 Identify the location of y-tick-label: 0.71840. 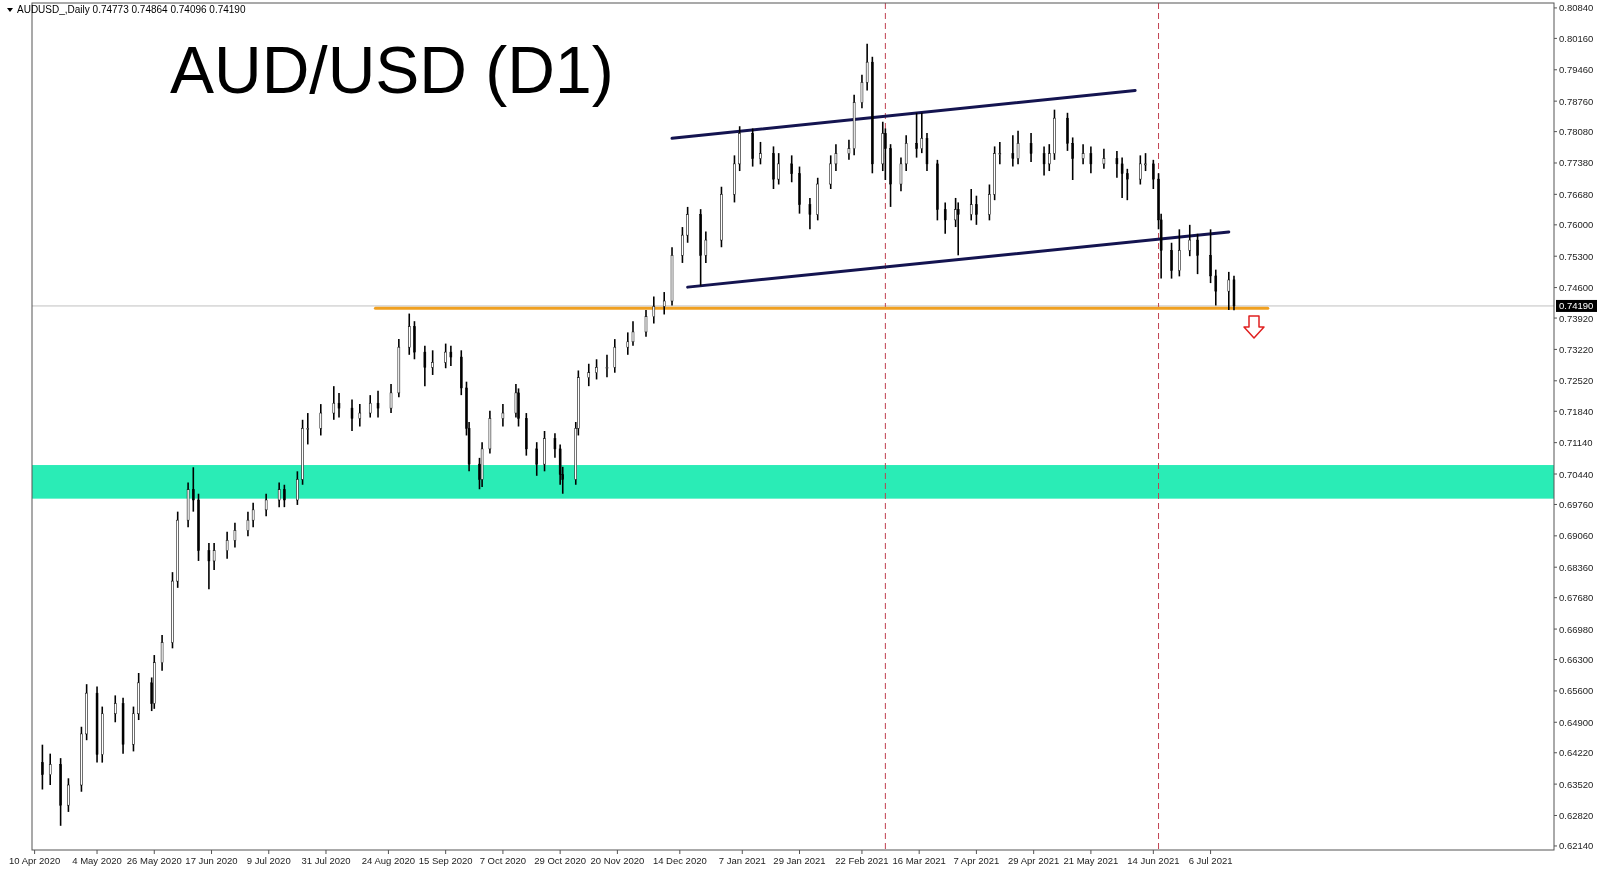
(1576, 411).